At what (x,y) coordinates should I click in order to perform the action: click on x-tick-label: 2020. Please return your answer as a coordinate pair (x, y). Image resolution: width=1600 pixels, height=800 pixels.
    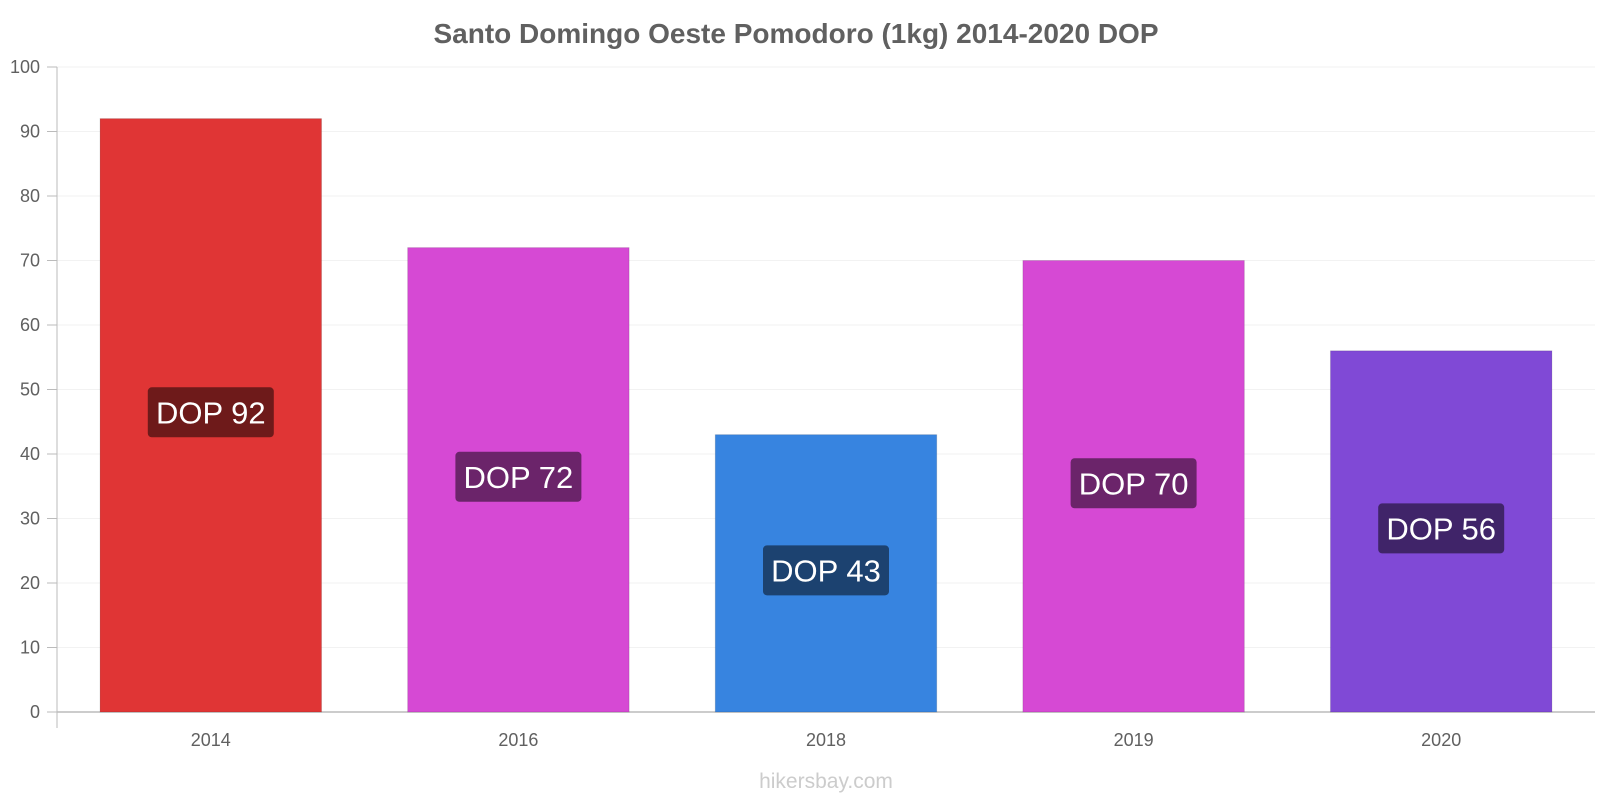
    Looking at the image, I should click on (1441, 740).